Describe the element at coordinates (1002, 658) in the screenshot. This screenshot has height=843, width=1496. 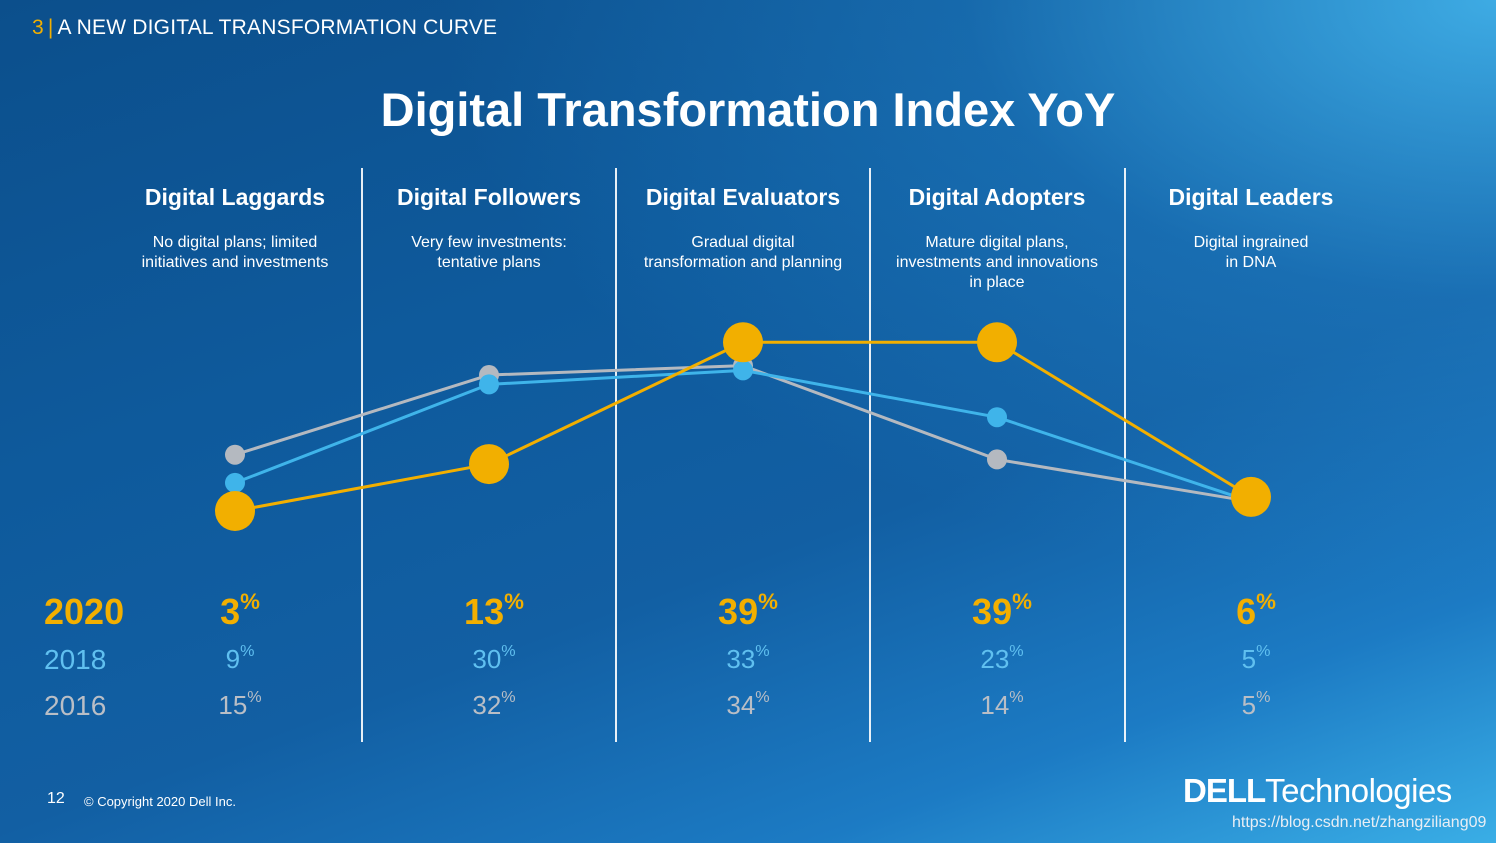
I see `data-label-2018: 23%` at that location.